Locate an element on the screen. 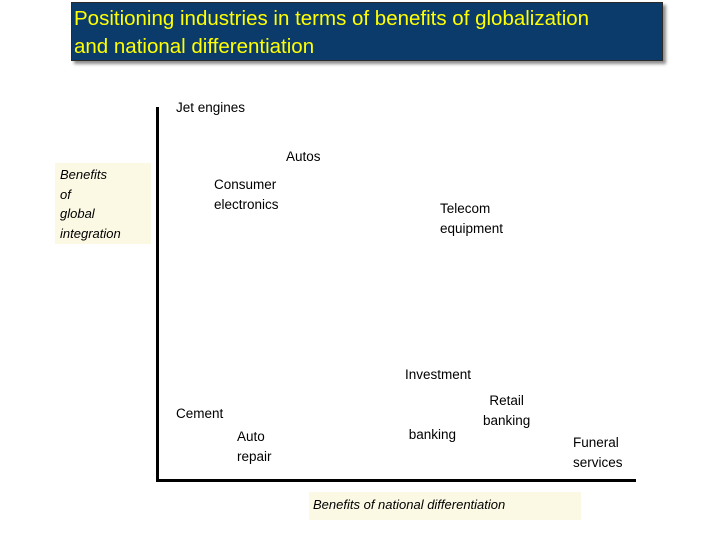 Image resolution: width=720 pixels, height=540 pixels. x-axis-label: Benefits of national differentiation is located at coordinates (445, 506).